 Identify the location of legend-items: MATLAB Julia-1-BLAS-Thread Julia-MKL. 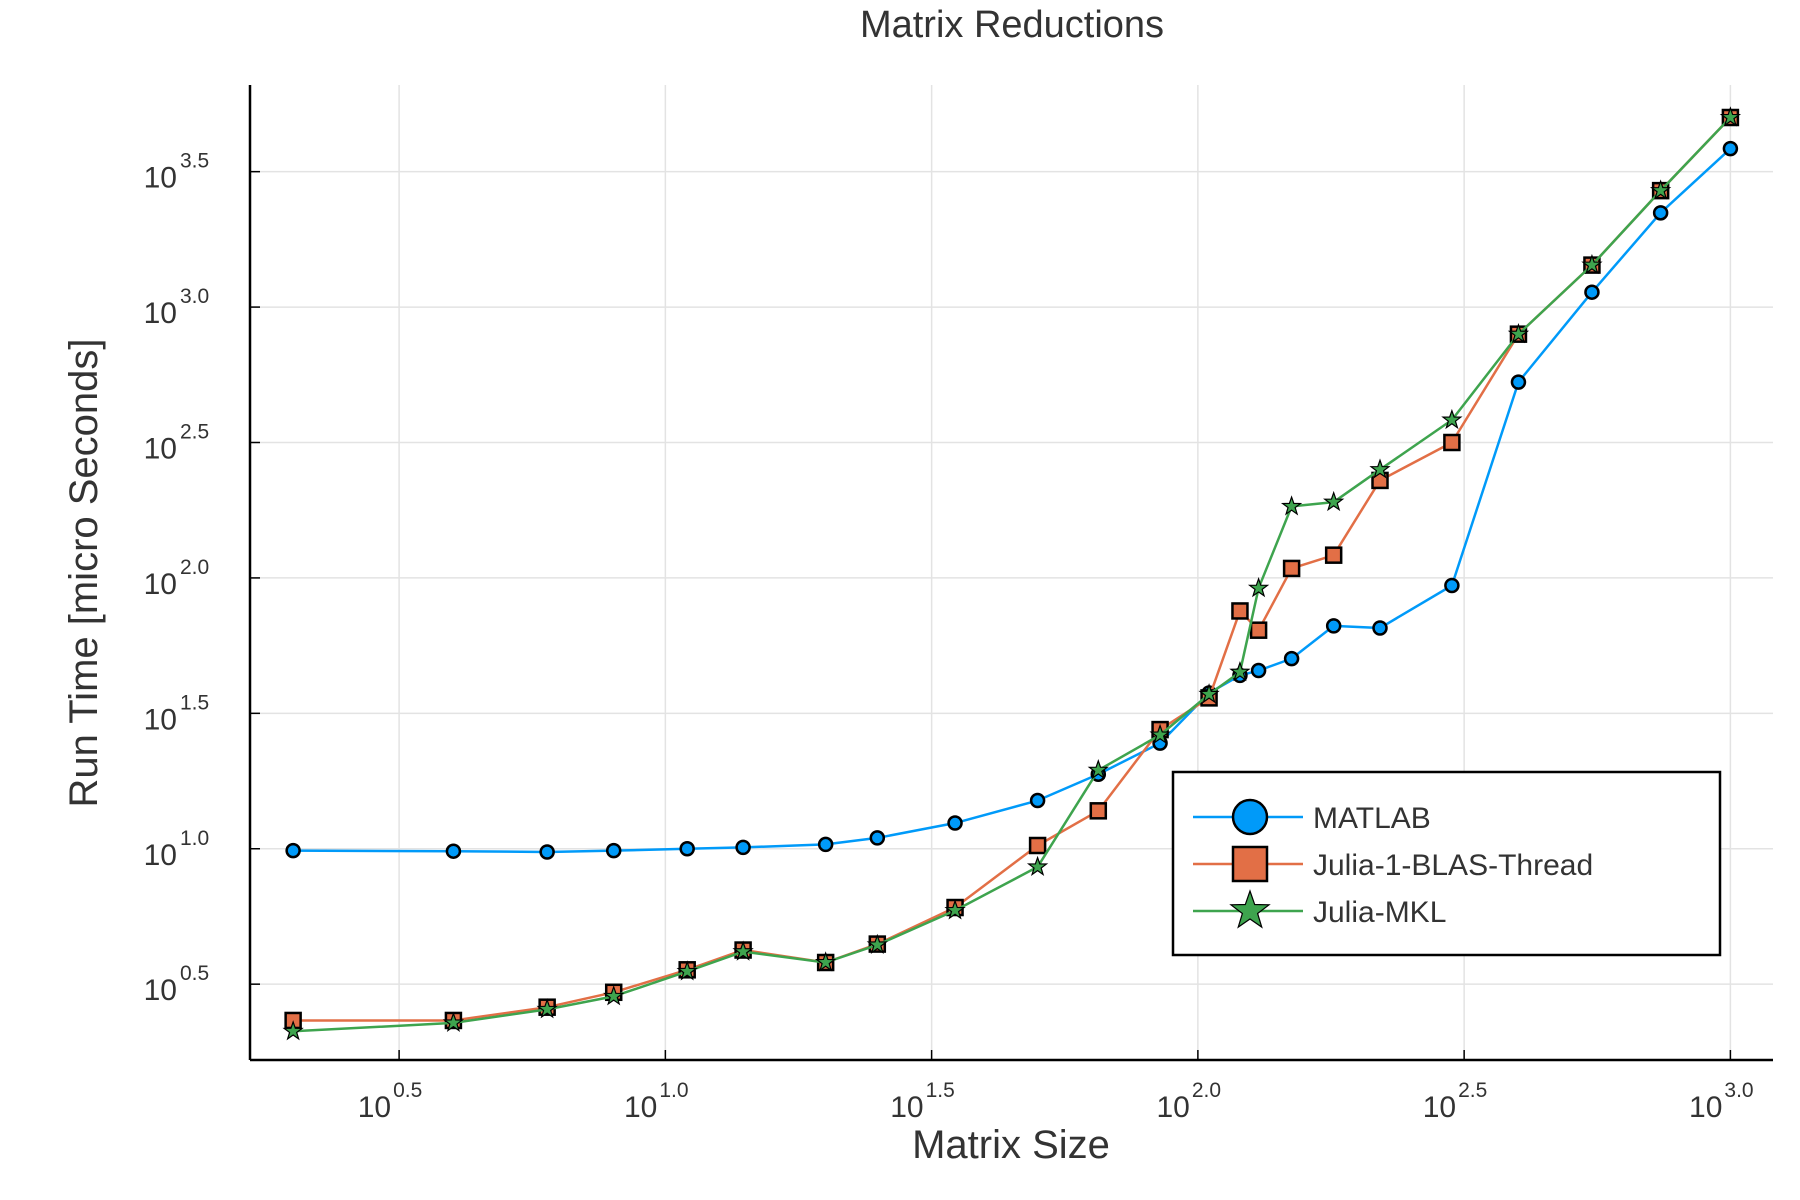
(1393, 863).